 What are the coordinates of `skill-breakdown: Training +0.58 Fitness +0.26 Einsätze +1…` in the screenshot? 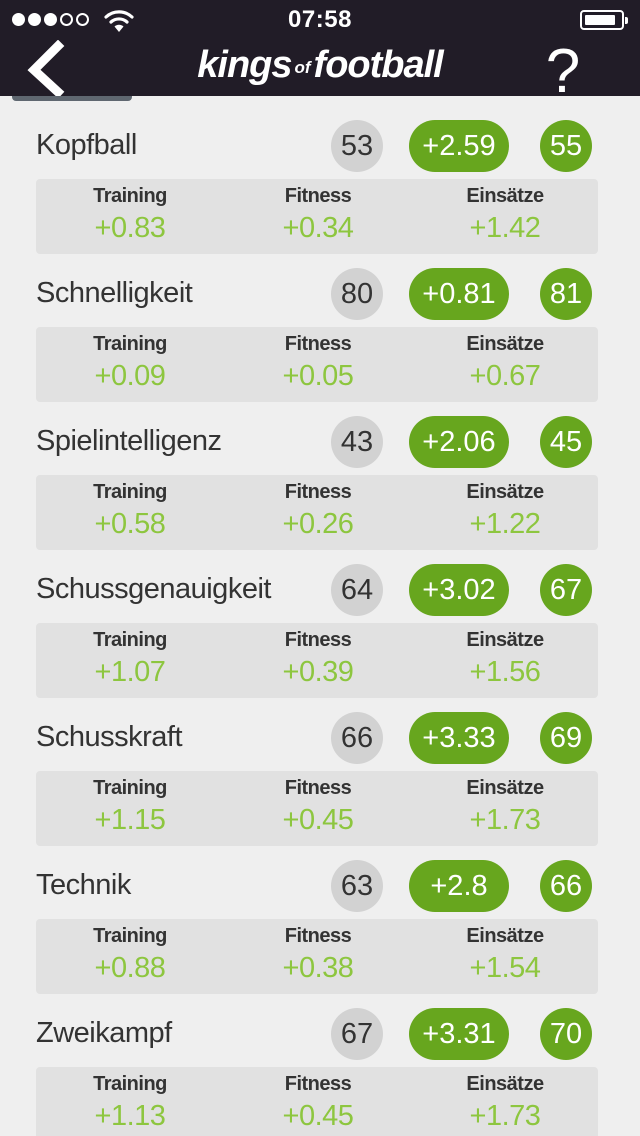 It's located at (317, 512).